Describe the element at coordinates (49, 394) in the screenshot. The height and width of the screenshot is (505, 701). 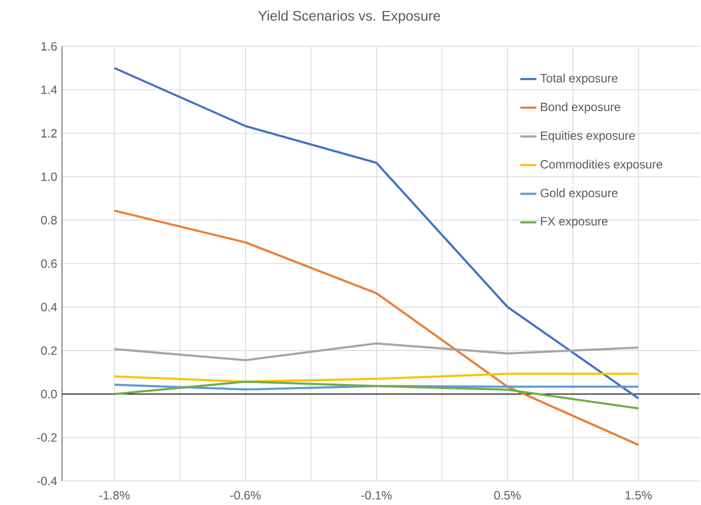
I see `y-tick-label: 0.0` at that location.